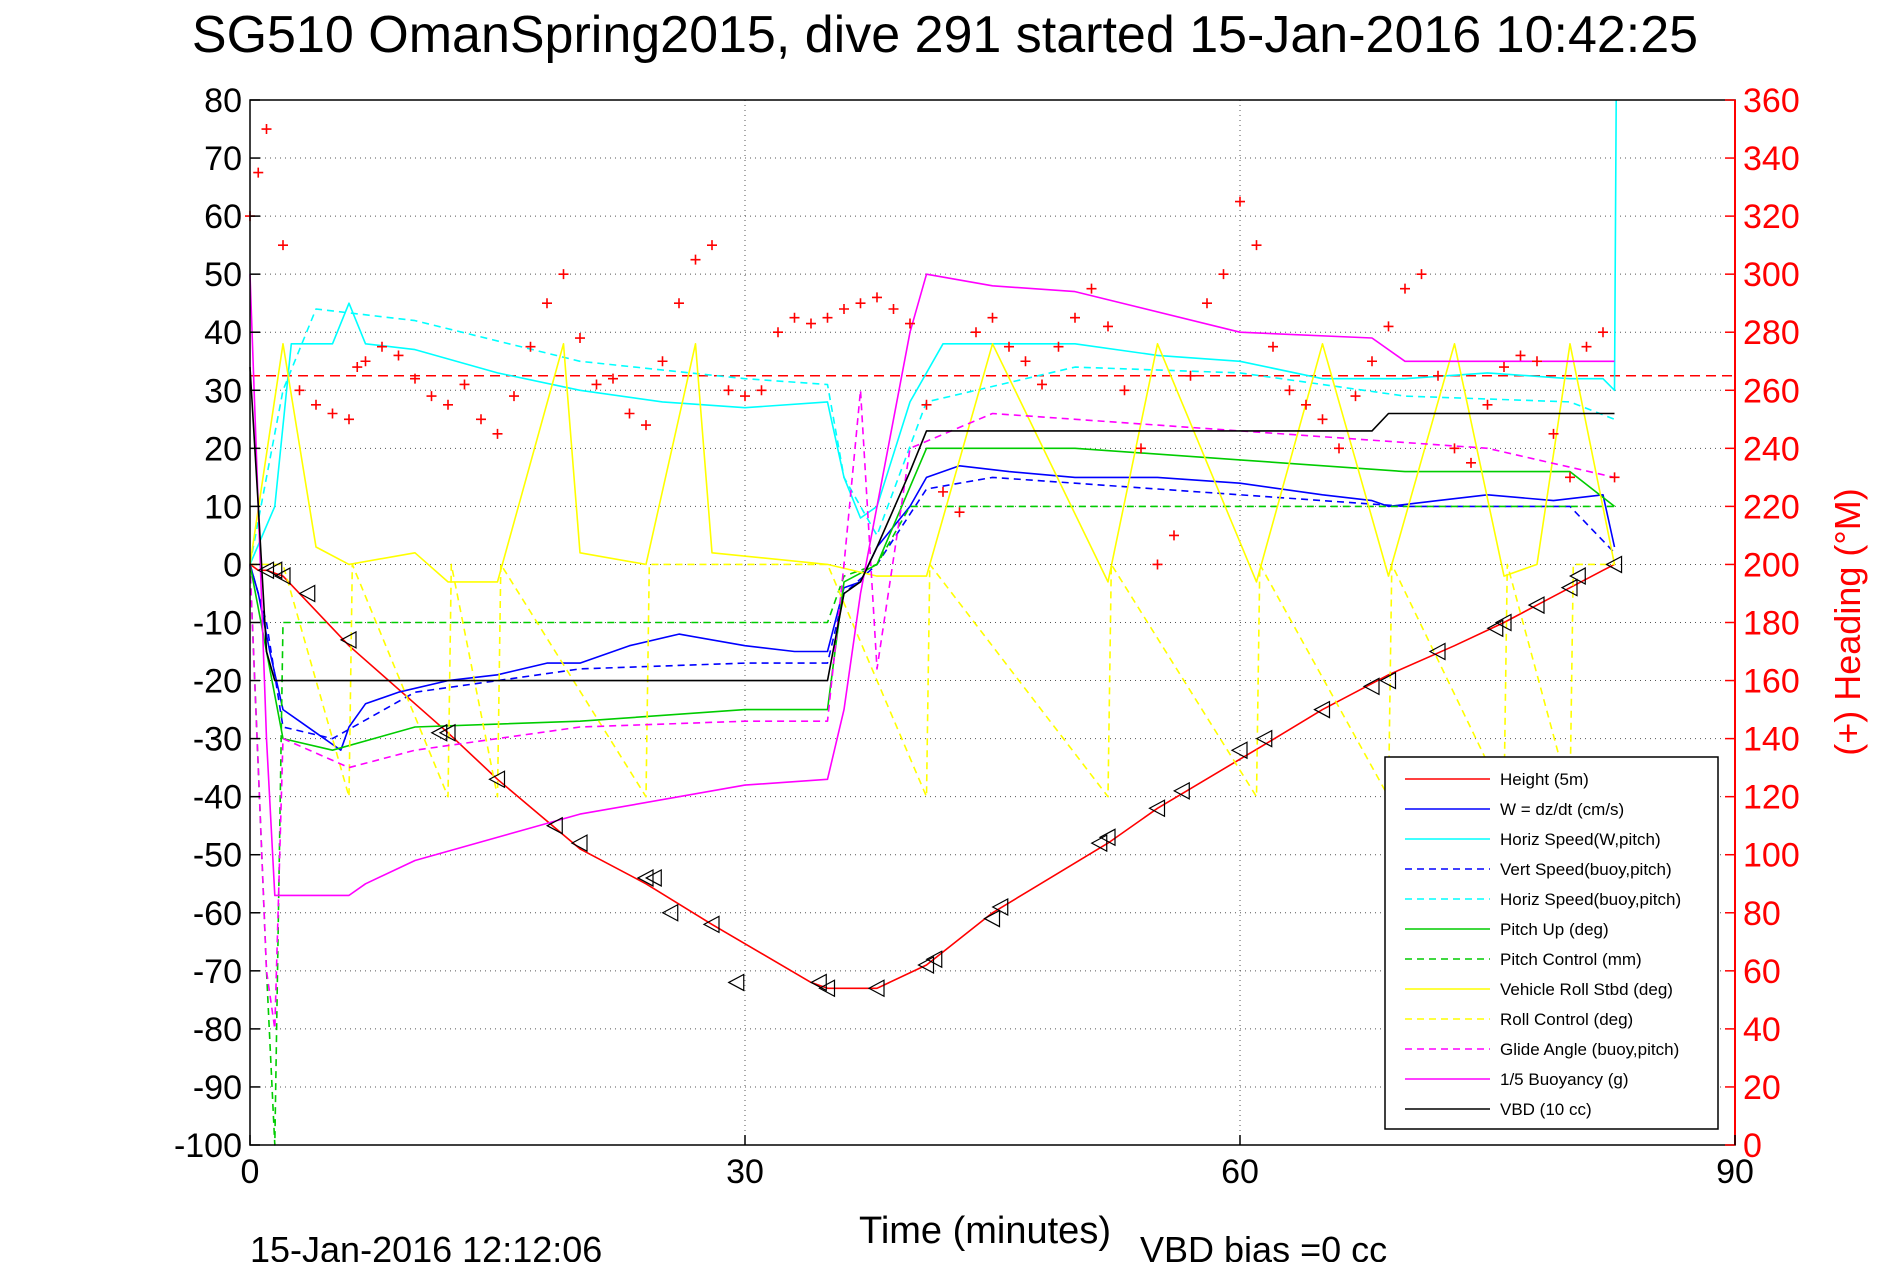 The image size is (1891, 1262). I want to click on x-tick-label: 0, so click(250, 1172).